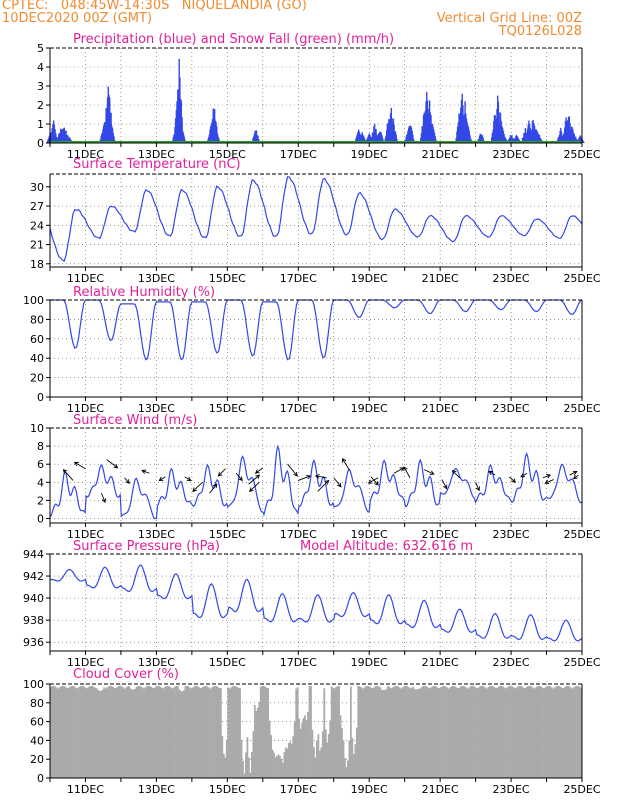  I want to click on y-tick-label: 21, so click(37, 245).